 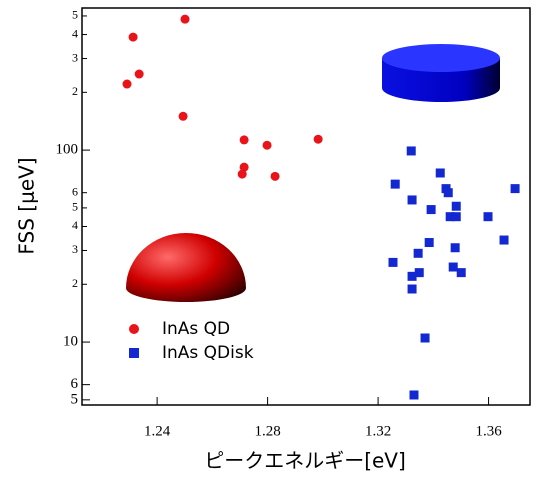 I want to click on x-axis-title: ピークエネルギー[eV], so click(x=305, y=461).